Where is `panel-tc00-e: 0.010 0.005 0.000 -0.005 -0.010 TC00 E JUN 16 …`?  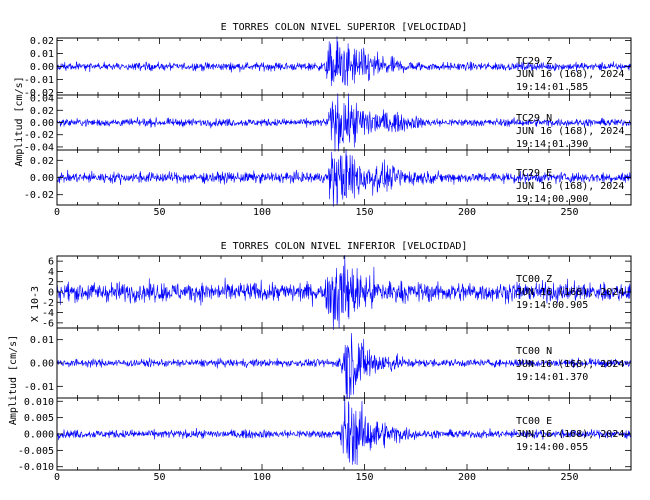 panel-tc00-e: 0.010 0.005 0.000 -0.005 -0.010 TC00 E JUN 16 … is located at coordinates (325, 434).